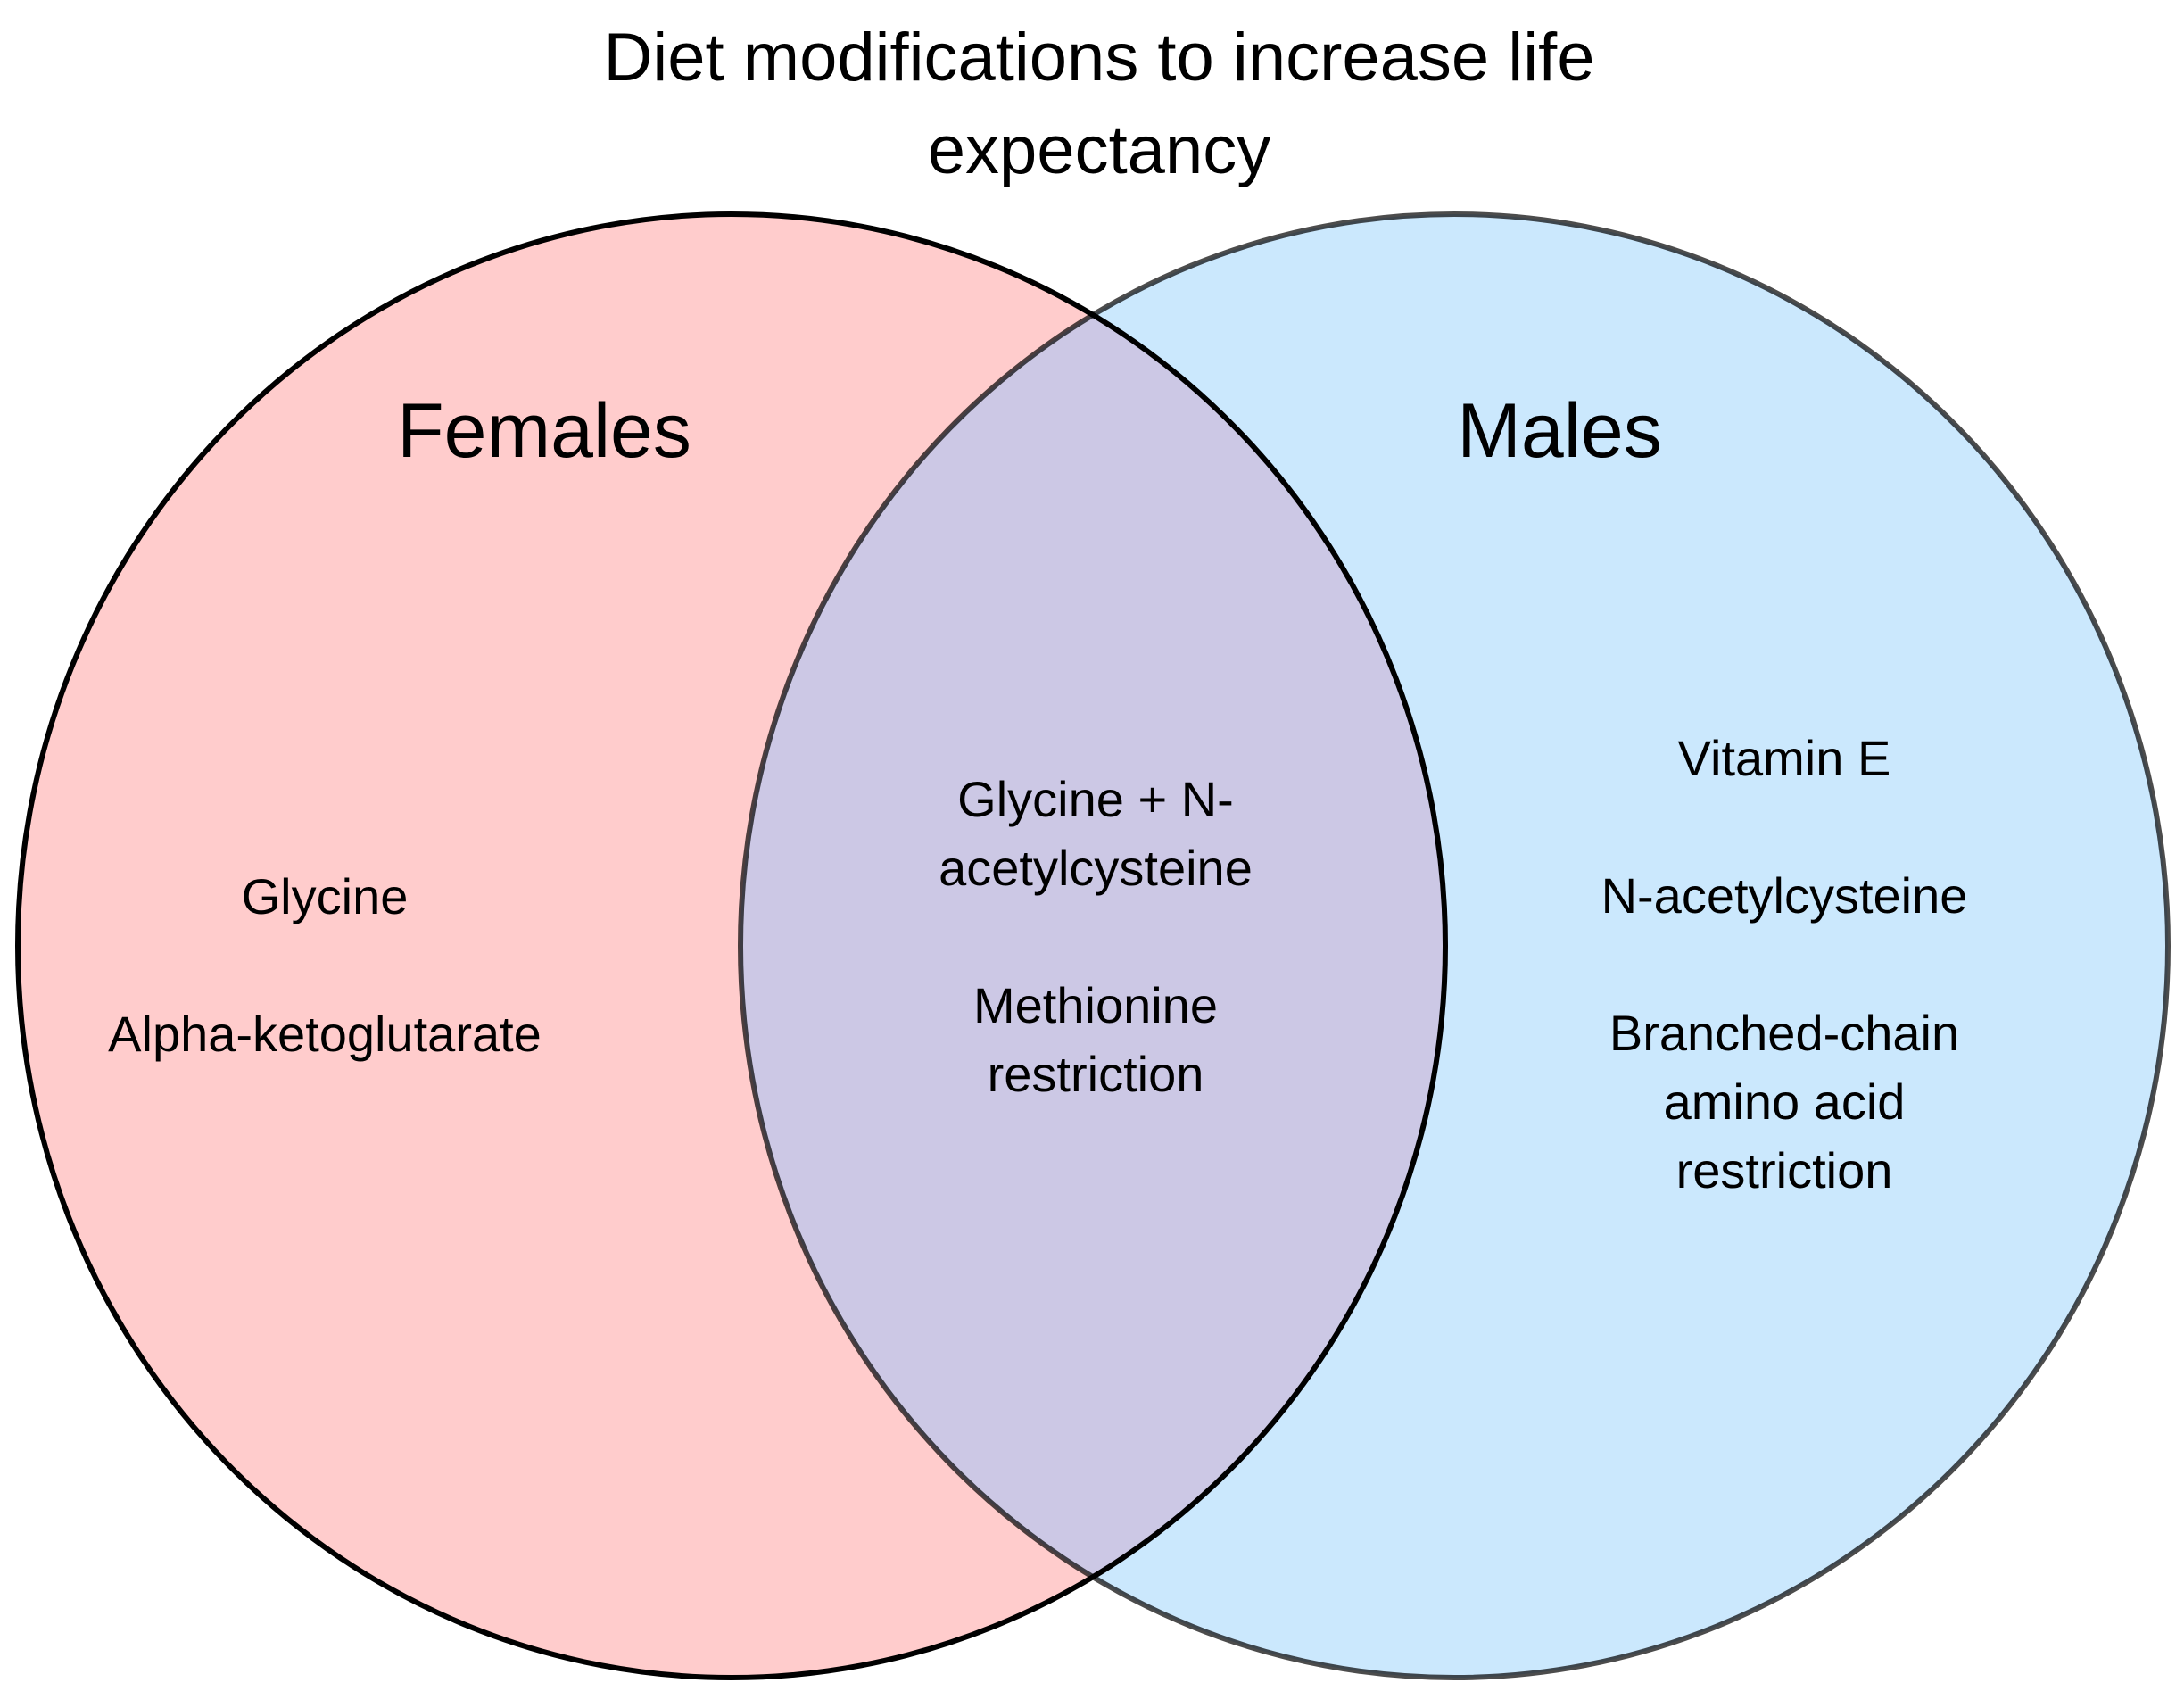 The height and width of the screenshot is (1691, 2184). Describe the element at coordinates (544, 431) in the screenshot. I see `females-label: Females` at that location.